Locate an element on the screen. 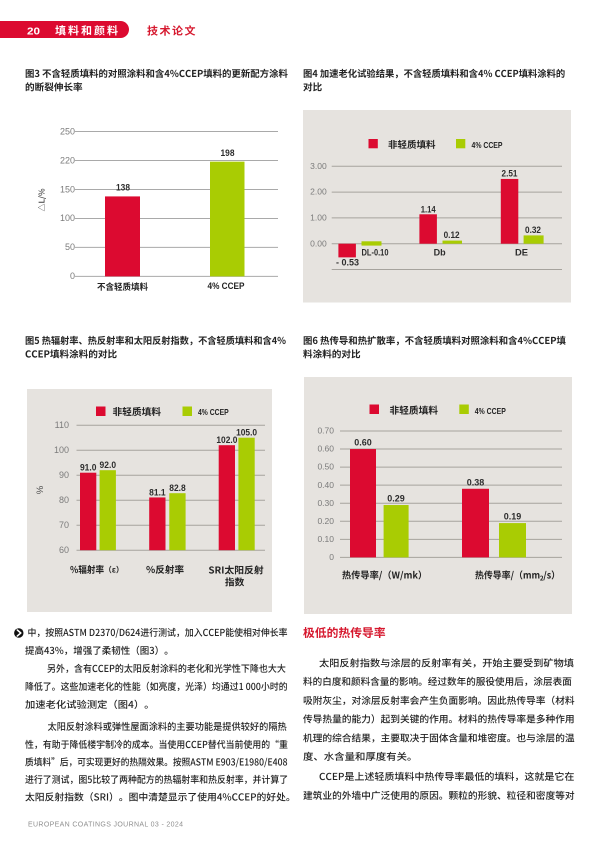  svg-text: 90 is located at coordinates (64, 475).